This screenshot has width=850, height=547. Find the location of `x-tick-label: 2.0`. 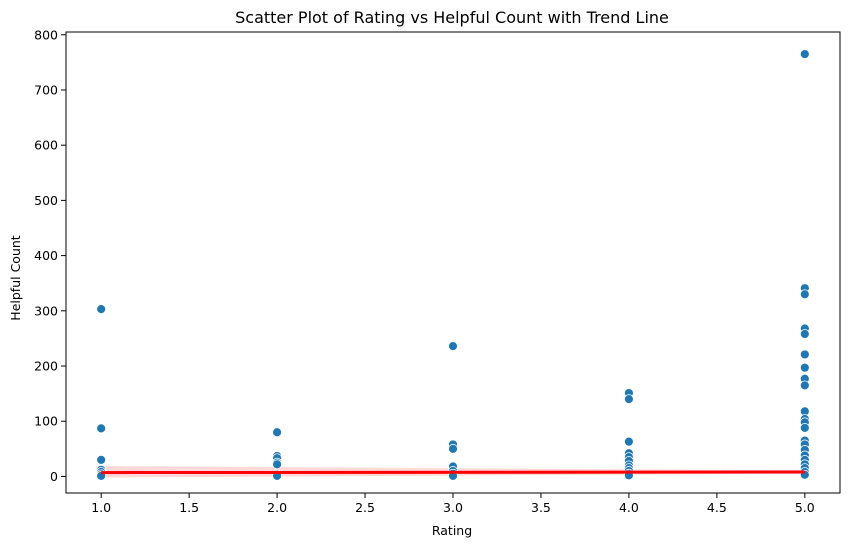

x-tick-label: 2.0 is located at coordinates (277, 507).